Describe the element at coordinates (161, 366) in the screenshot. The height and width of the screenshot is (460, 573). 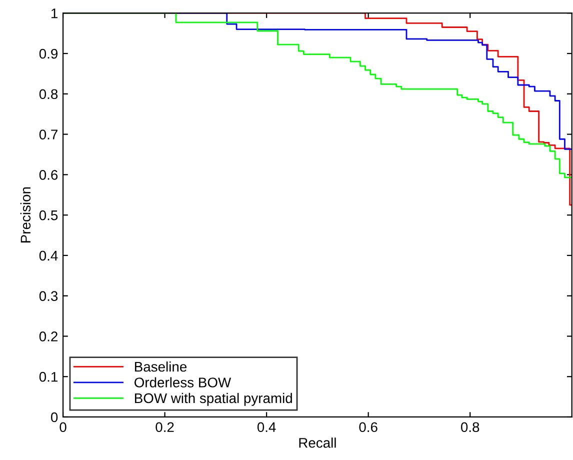
I see `legend-label: Baseline` at that location.